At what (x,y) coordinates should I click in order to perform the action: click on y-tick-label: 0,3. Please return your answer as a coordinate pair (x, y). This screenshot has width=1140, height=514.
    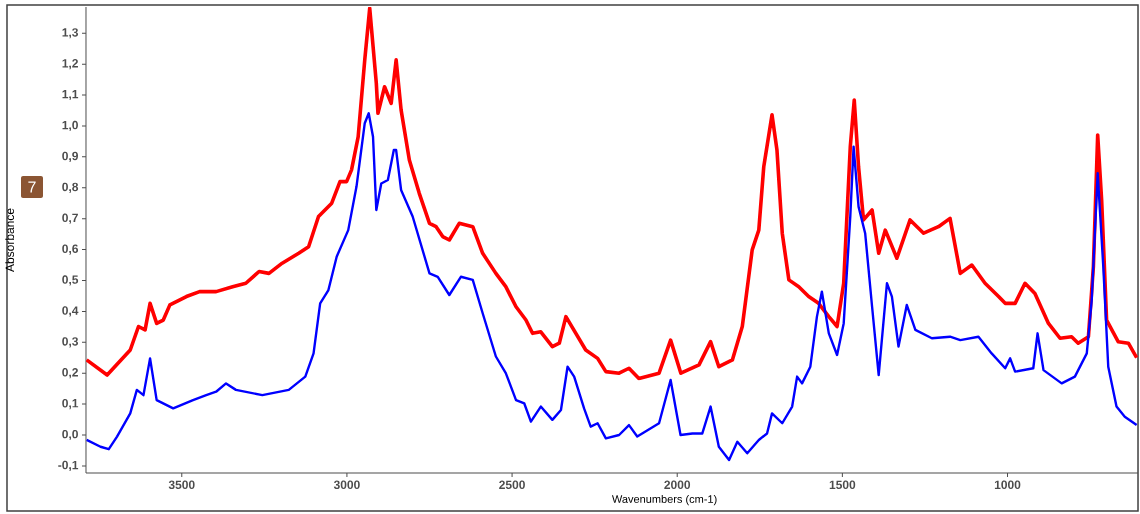
    Looking at the image, I should click on (70, 342).